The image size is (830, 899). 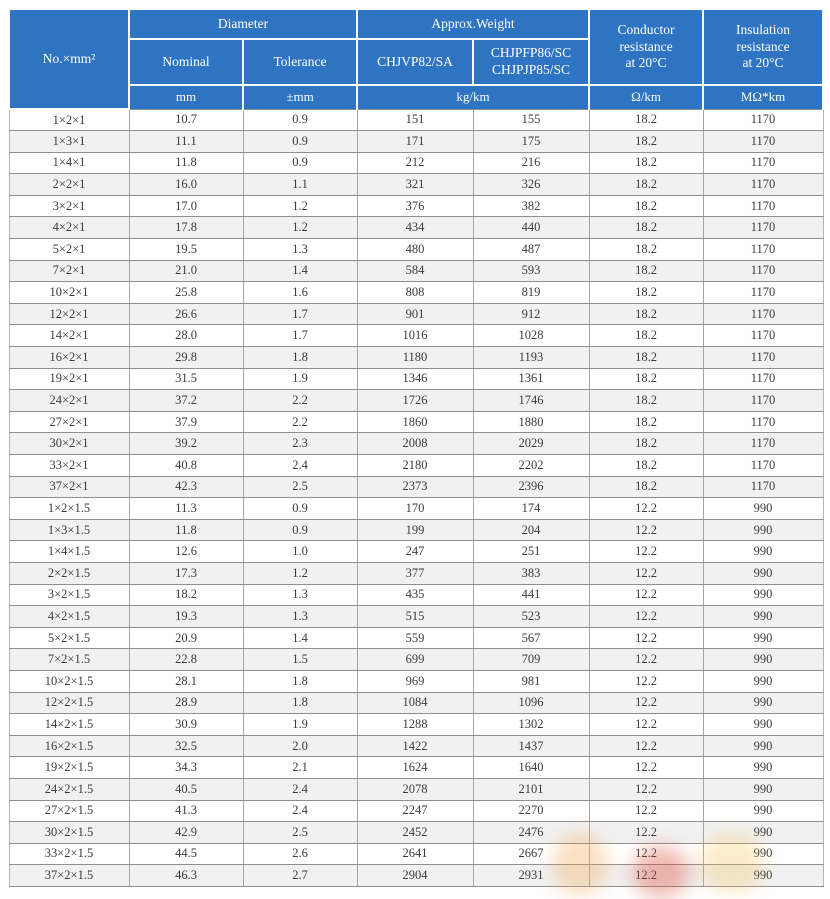 What do you see at coordinates (69, 551) in the screenshot?
I see `cell-no-mm2: 1×4×1.5` at bounding box center [69, 551].